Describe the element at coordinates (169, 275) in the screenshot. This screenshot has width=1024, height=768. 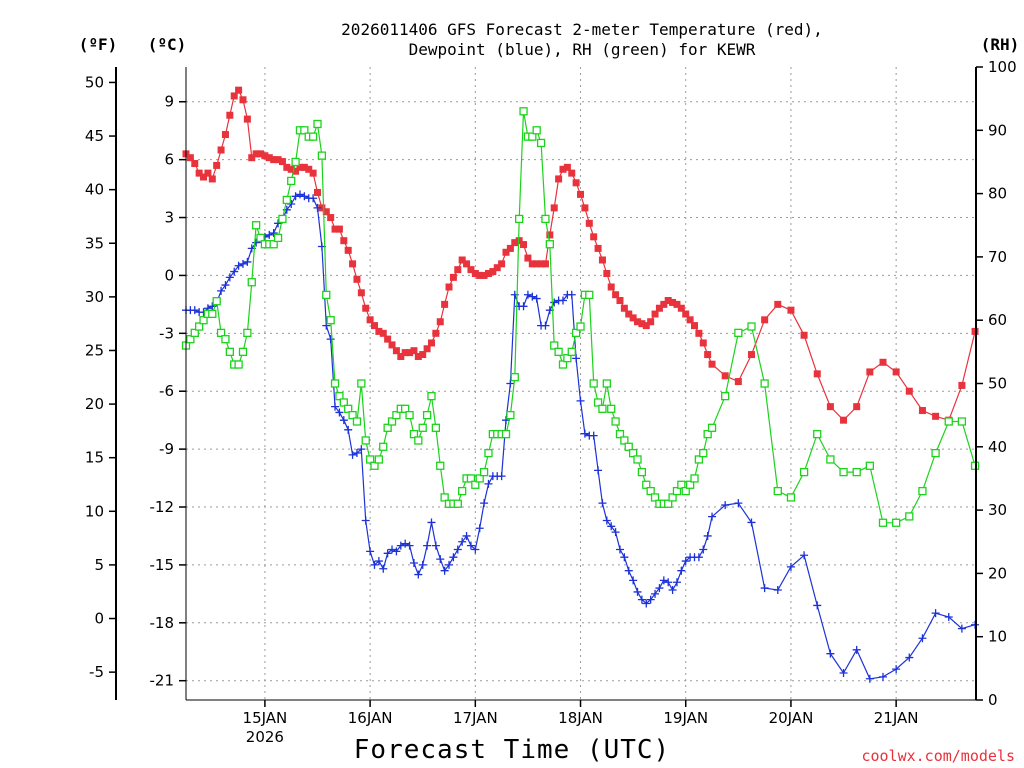
I see `celsius-tick-label: 0` at that location.